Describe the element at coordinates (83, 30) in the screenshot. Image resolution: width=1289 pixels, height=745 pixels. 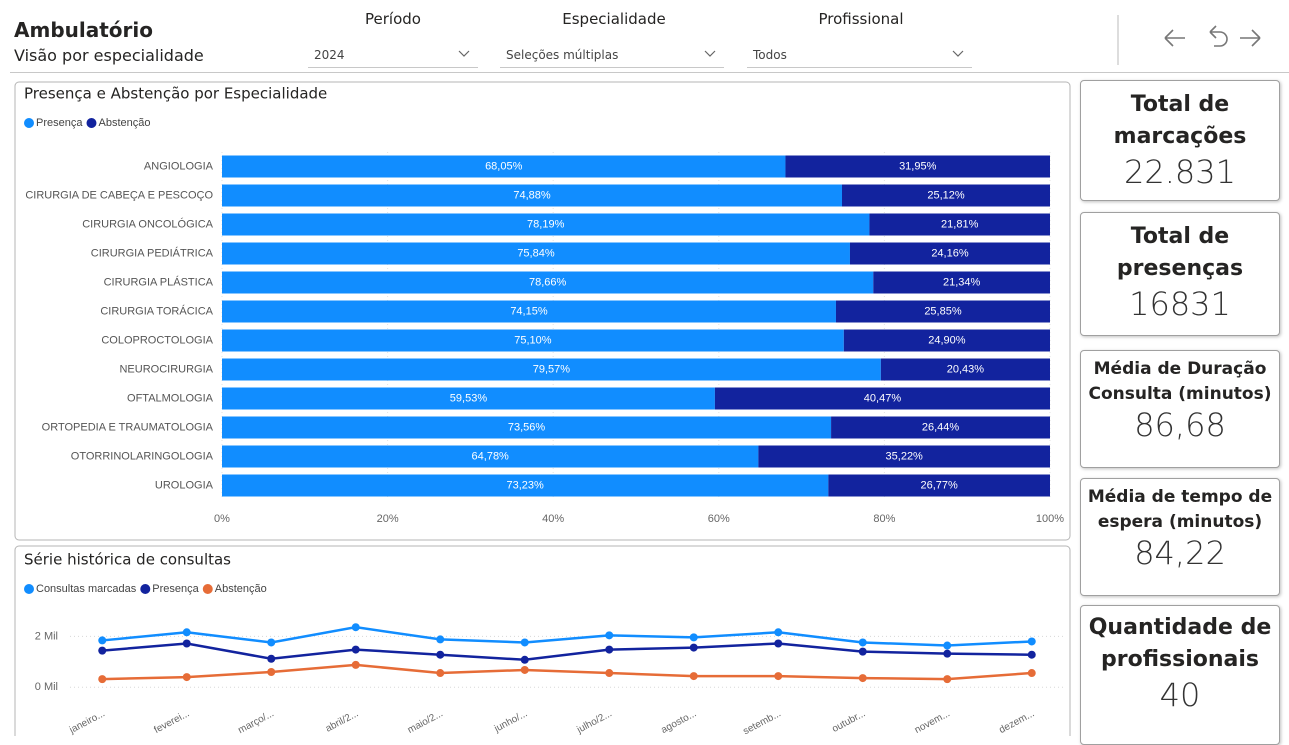
I see `page-title: Ambulatório` at that location.